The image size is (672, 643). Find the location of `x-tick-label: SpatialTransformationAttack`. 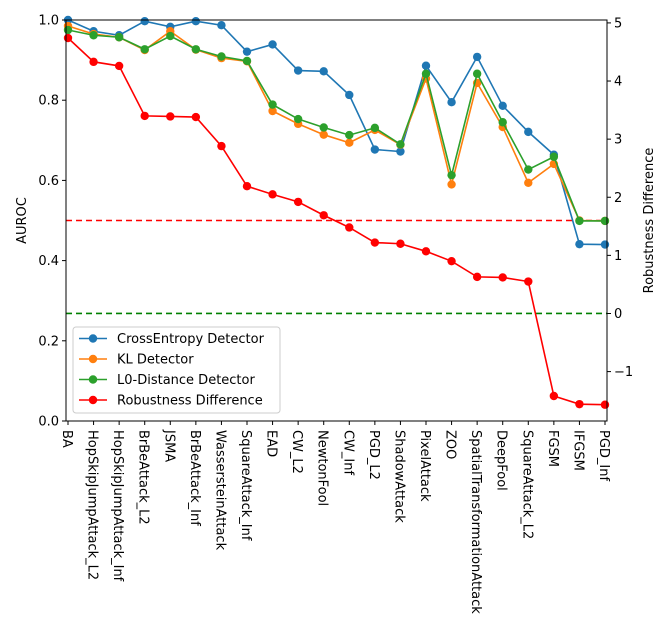

x-tick-label: SpatialTransformationAttack is located at coordinates (475, 522).